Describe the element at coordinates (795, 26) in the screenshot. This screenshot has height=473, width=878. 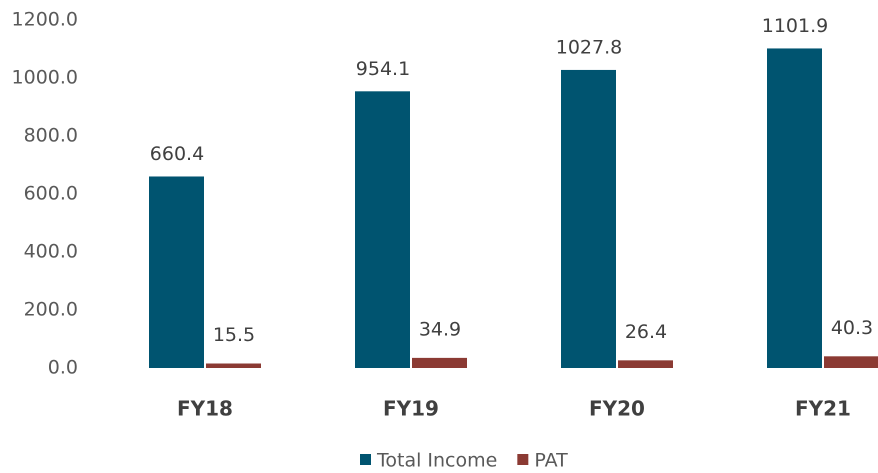
I see `data-label: 1101.9` at that location.